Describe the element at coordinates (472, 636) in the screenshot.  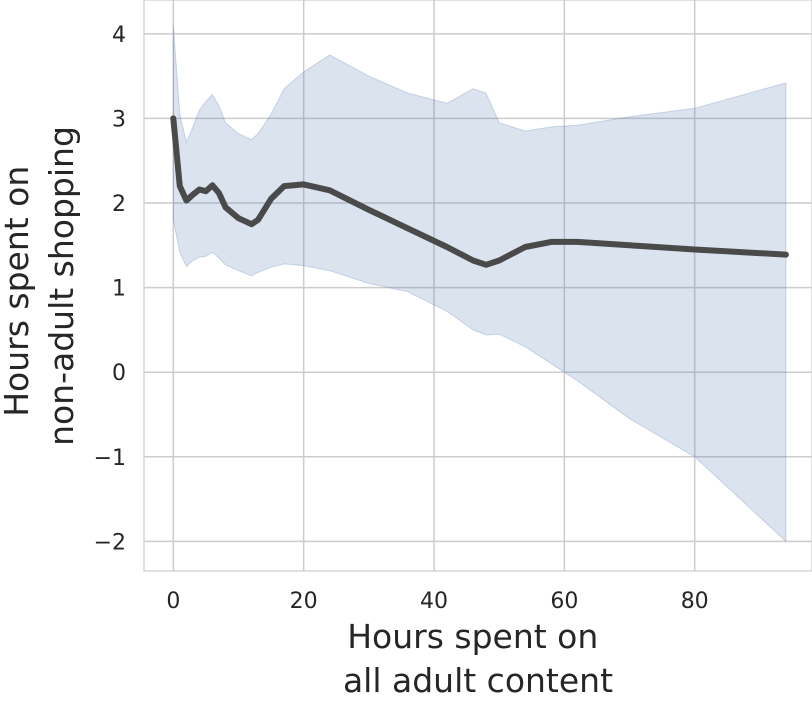
I see `x-axis-label-line-1: Hours spent on` at that location.